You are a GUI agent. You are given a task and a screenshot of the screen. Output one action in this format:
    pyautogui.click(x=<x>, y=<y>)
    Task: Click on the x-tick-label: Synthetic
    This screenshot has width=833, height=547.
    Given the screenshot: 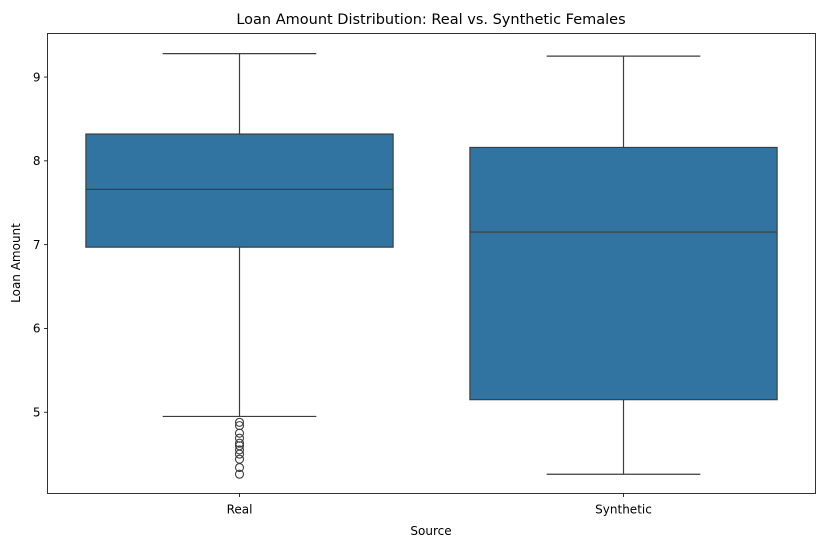 What is the action you would take?
    pyautogui.click(x=623, y=510)
    